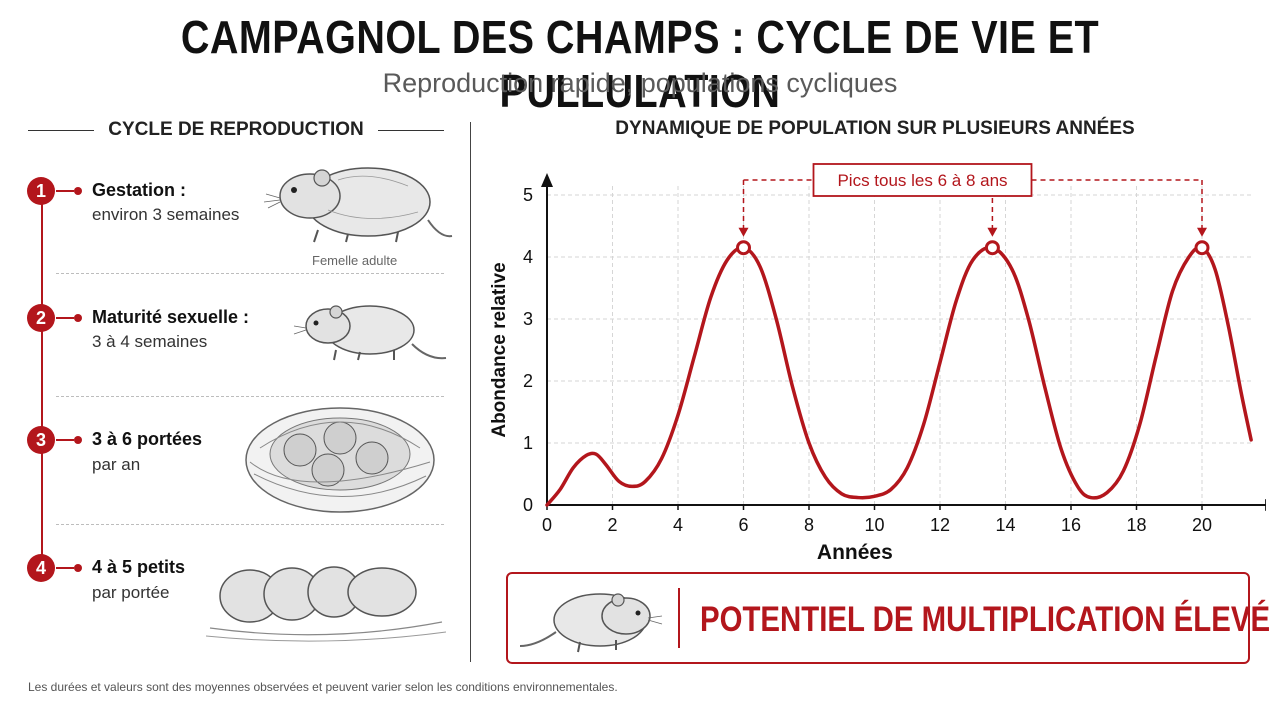 The width and height of the screenshot is (1280, 702). I want to click on y-axis-arrow, so click(547, 180).